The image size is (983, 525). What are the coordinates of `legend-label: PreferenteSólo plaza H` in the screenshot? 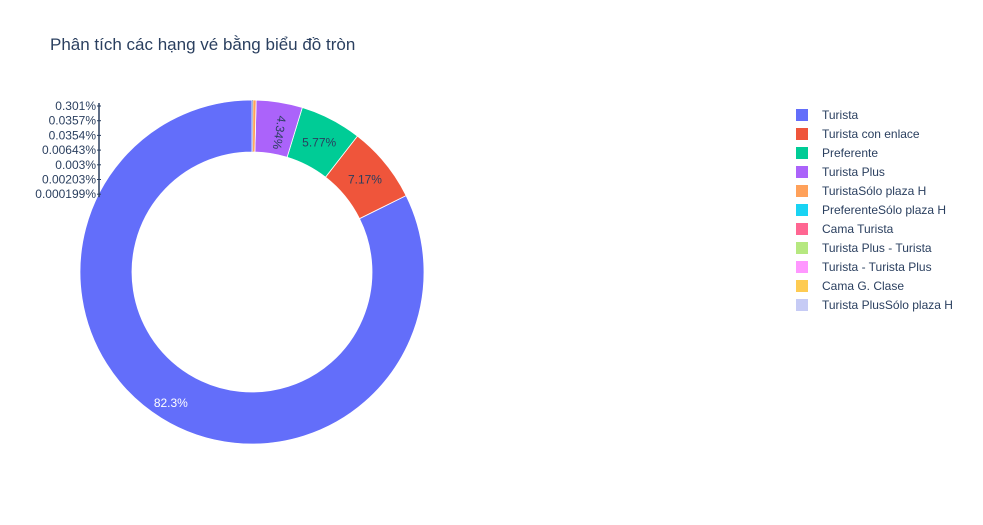 It's located at (884, 210).